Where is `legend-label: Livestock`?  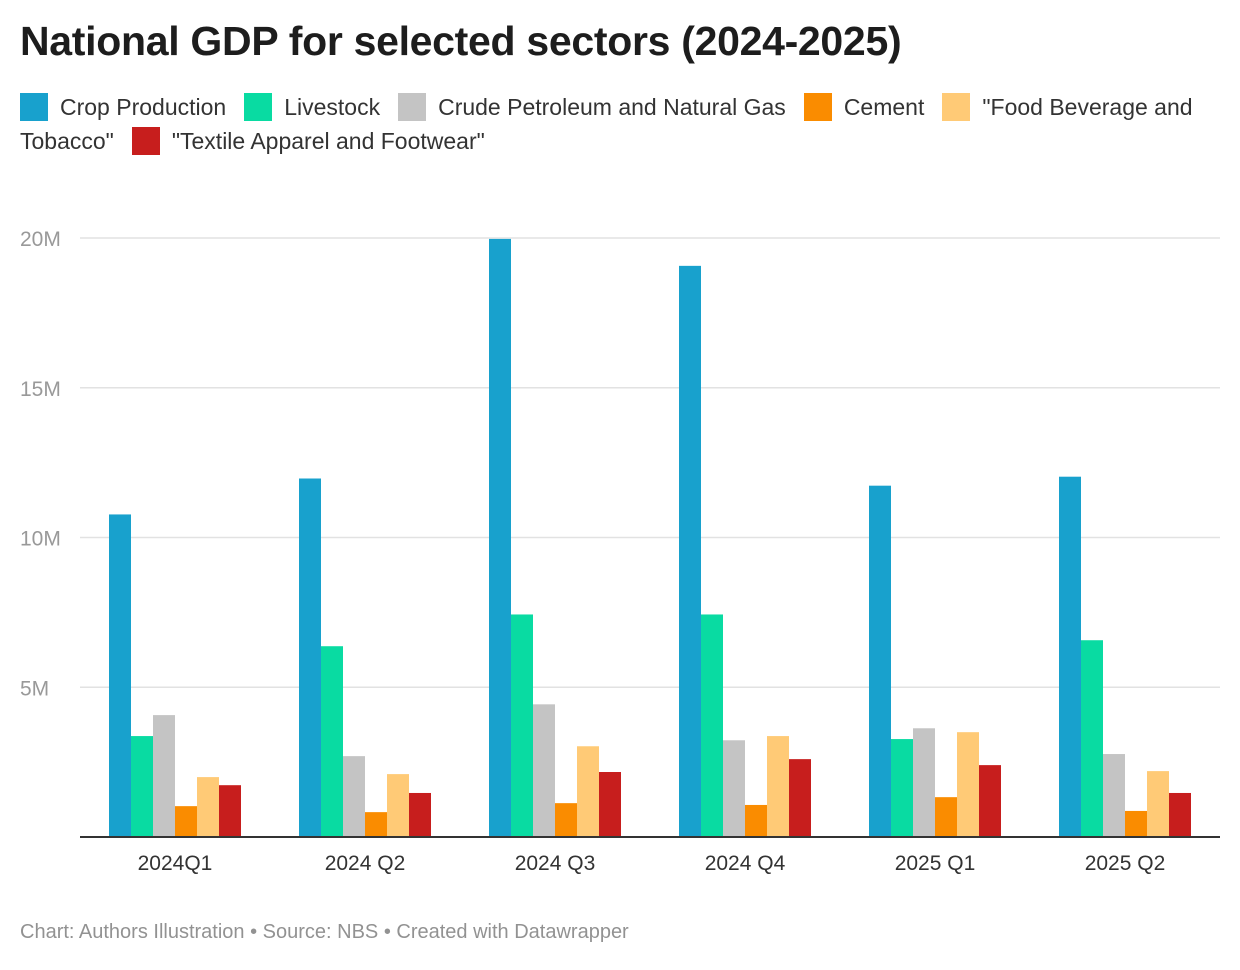
legend-label: Livestock is located at coordinates (332, 107).